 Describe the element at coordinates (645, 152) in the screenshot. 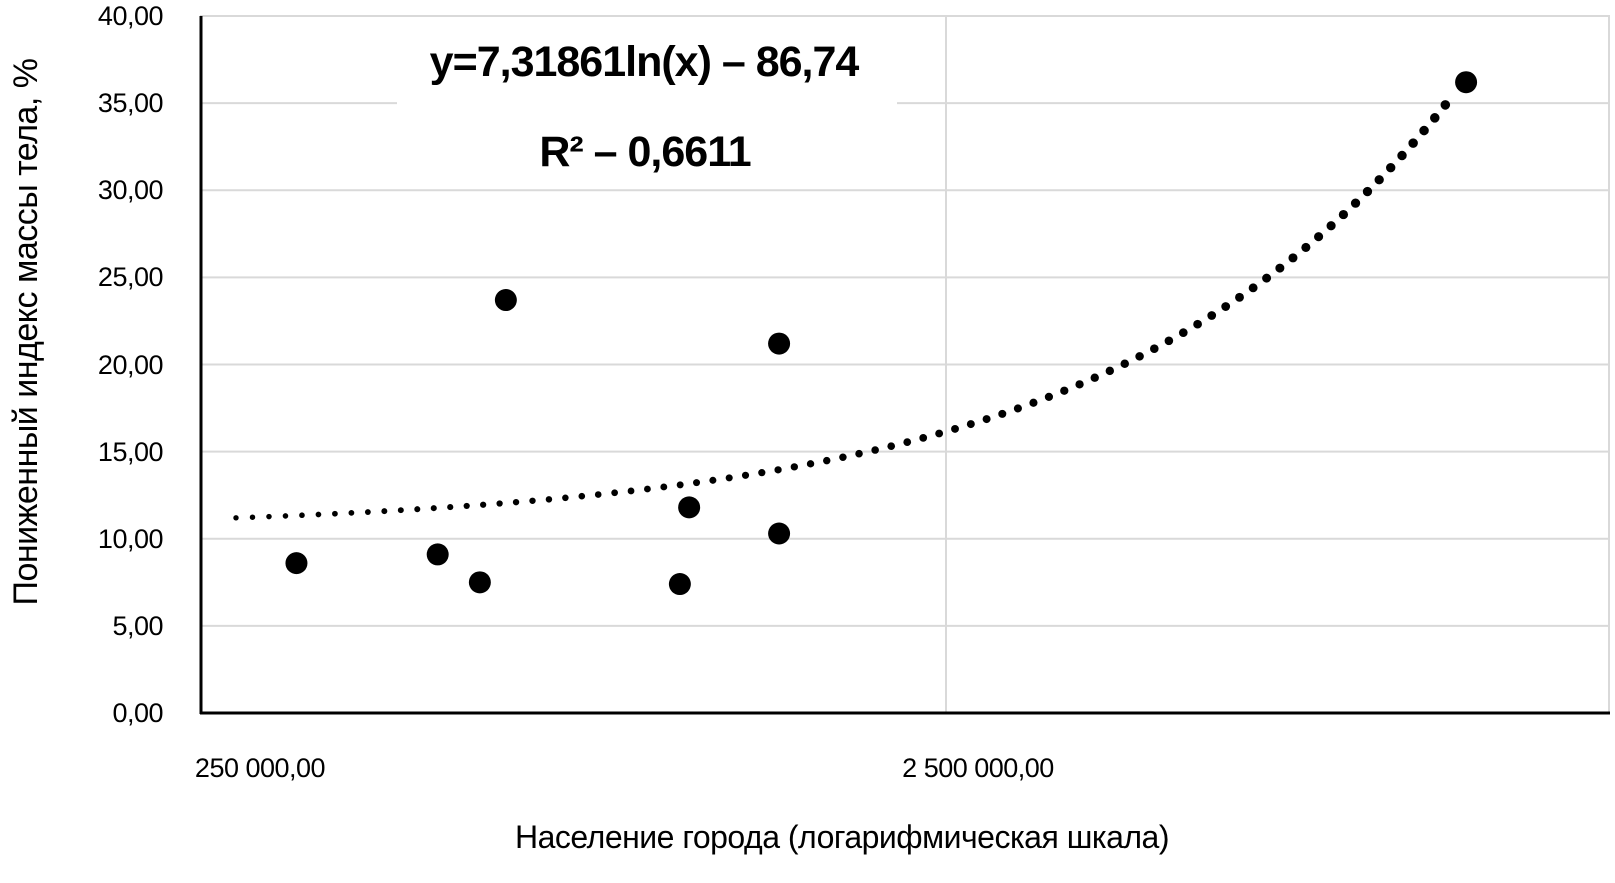

I see `r-squared-label: R² – 0,6611` at that location.